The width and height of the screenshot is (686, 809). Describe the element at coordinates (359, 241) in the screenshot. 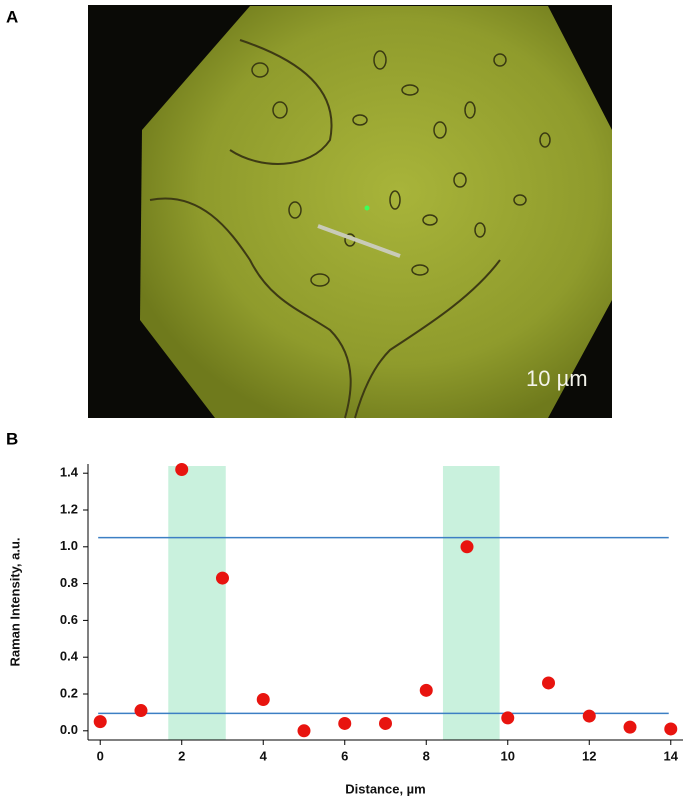

I see `scan-line` at that location.